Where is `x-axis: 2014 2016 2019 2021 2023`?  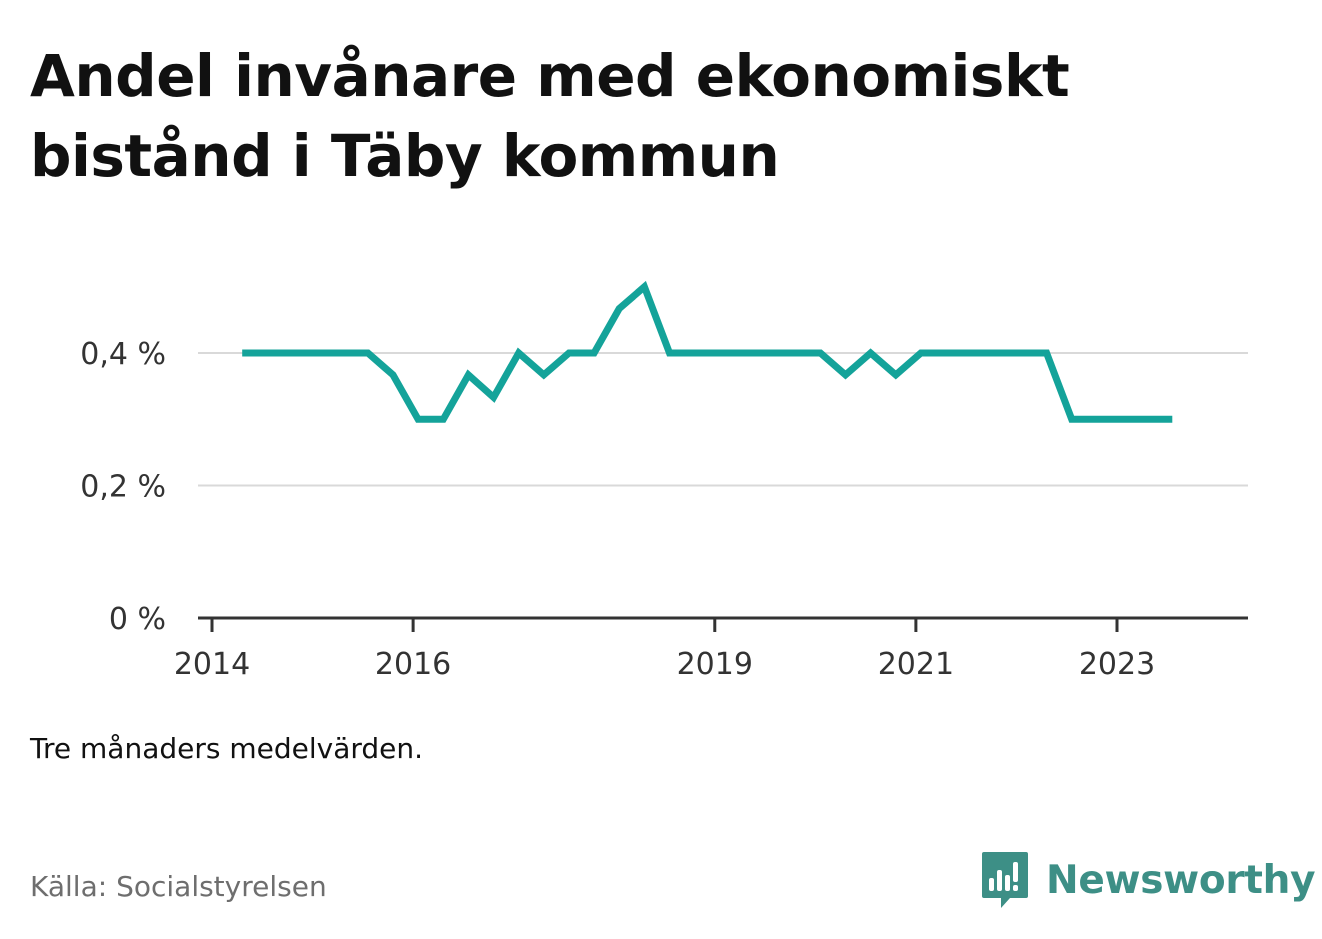
x-axis: 2014 2016 2019 2021 2023 is located at coordinates (711, 649).